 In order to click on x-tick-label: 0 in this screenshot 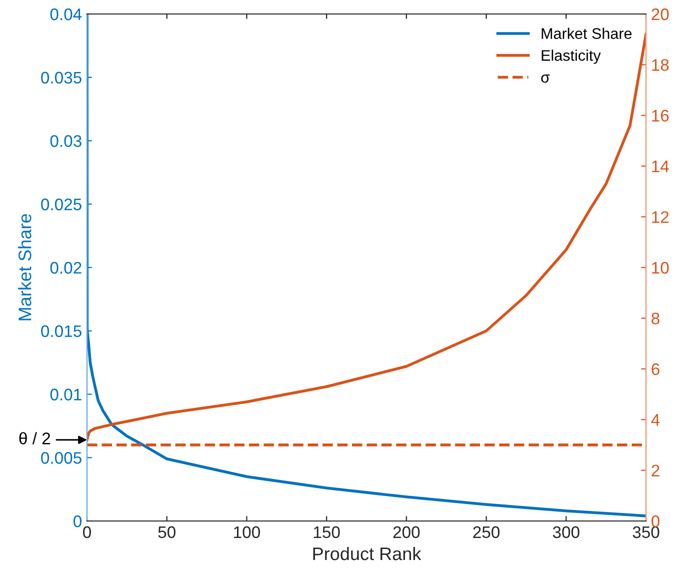, I will do `click(87, 532)`.